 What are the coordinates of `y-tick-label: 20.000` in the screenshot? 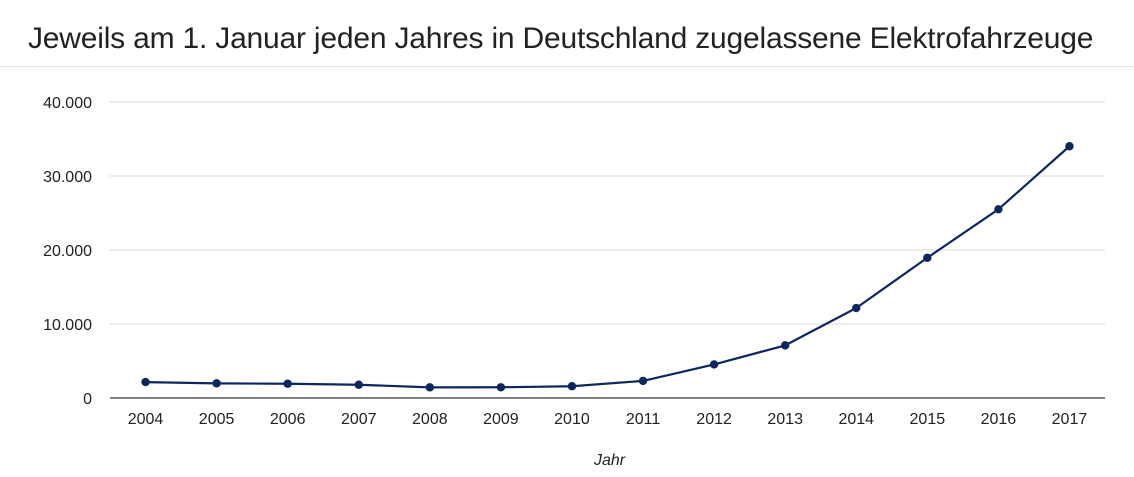 It's located at (67, 251).